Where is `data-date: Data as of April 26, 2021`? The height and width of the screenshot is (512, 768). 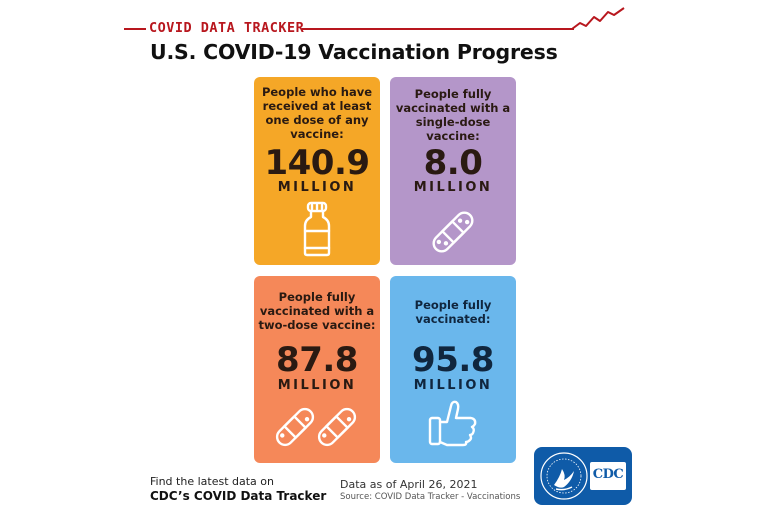 data-date: Data as of April 26, 2021 is located at coordinates (409, 484).